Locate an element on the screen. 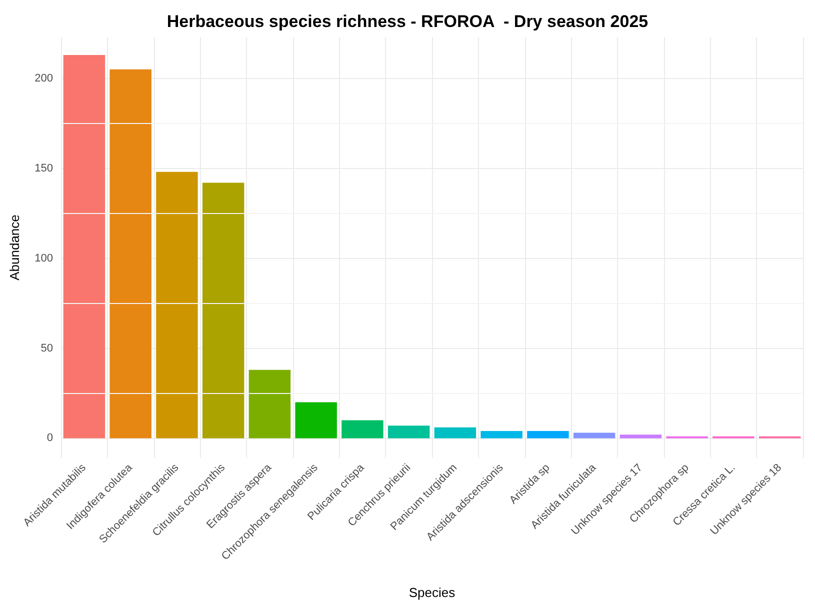 Image resolution: width=815 pixels, height=604 pixels. y-tick-label: 150 is located at coordinates (43, 168).